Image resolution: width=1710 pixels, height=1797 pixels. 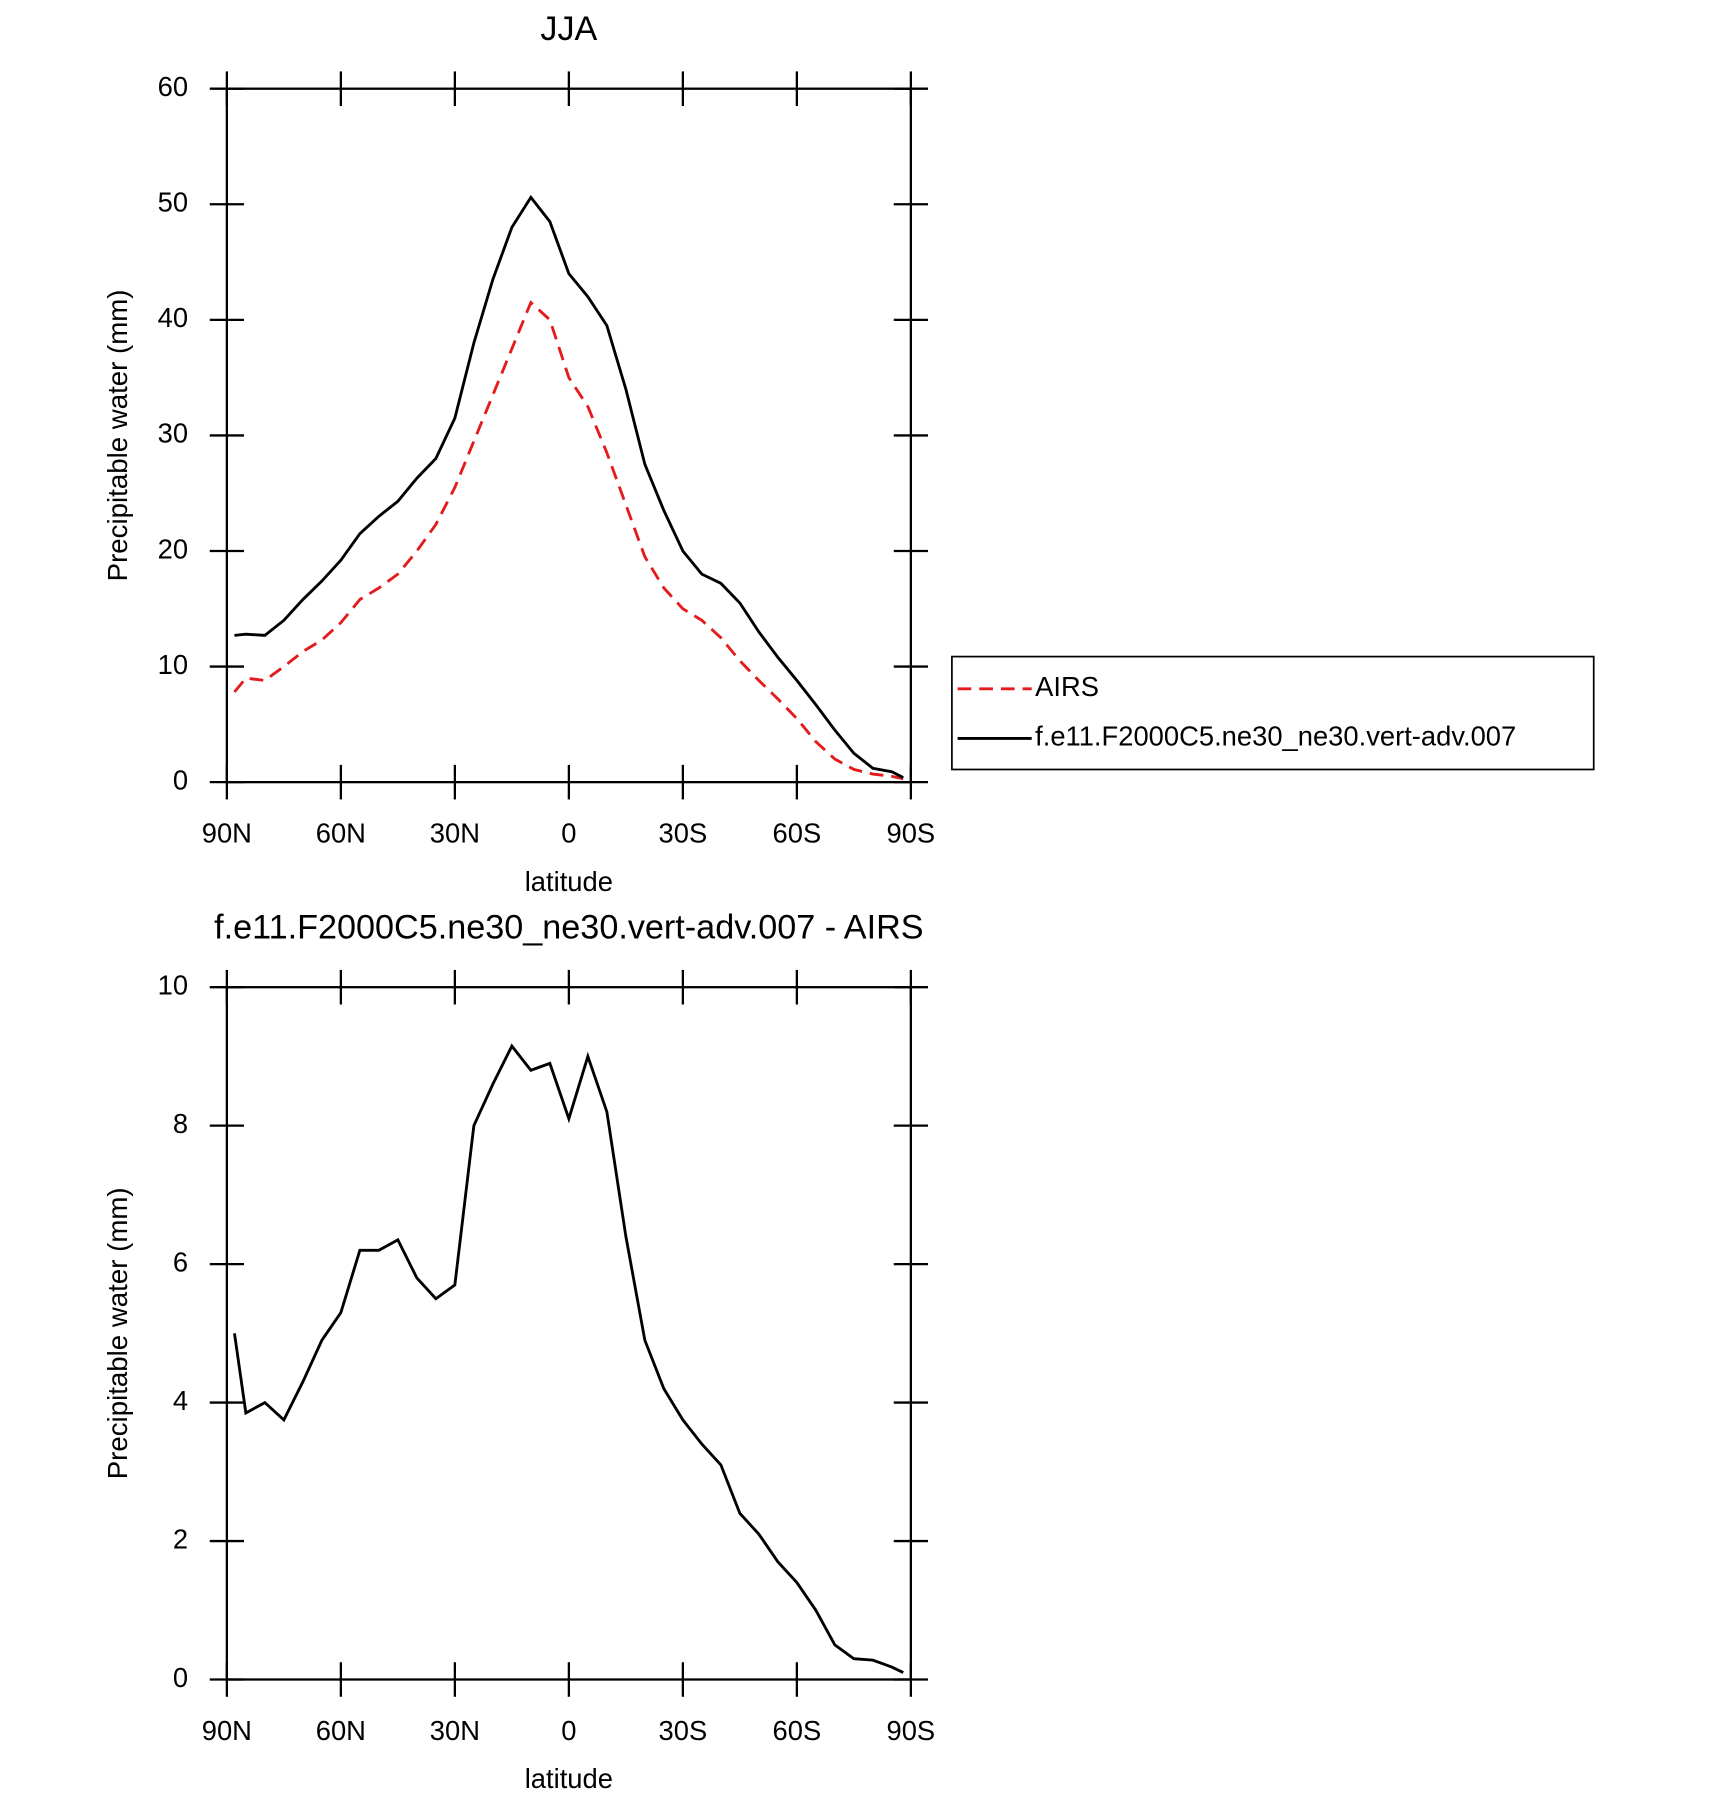 What do you see at coordinates (180, 1538) in the screenshot?
I see `y-tick-label: 2` at bounding box center [180, 1538].